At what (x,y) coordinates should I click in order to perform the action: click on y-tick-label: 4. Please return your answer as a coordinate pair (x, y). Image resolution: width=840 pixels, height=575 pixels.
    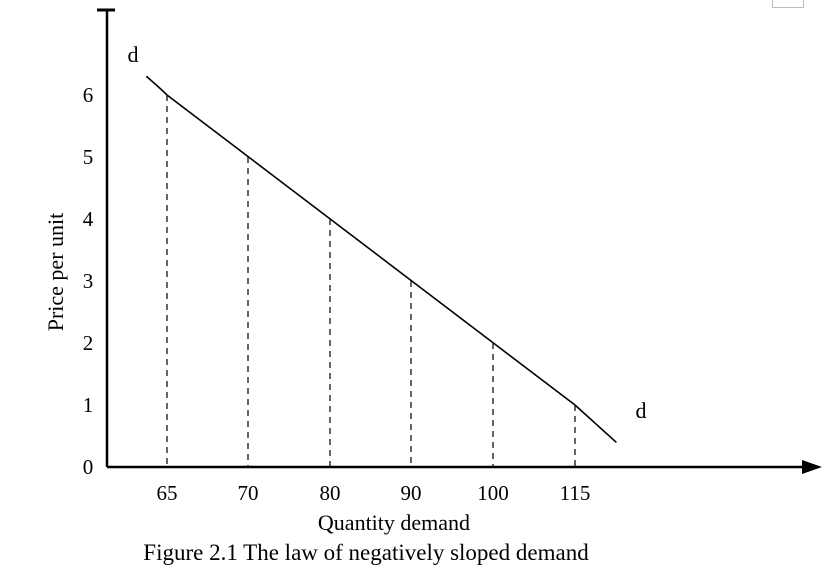
    Looking at the image, I should click on (88, 219).